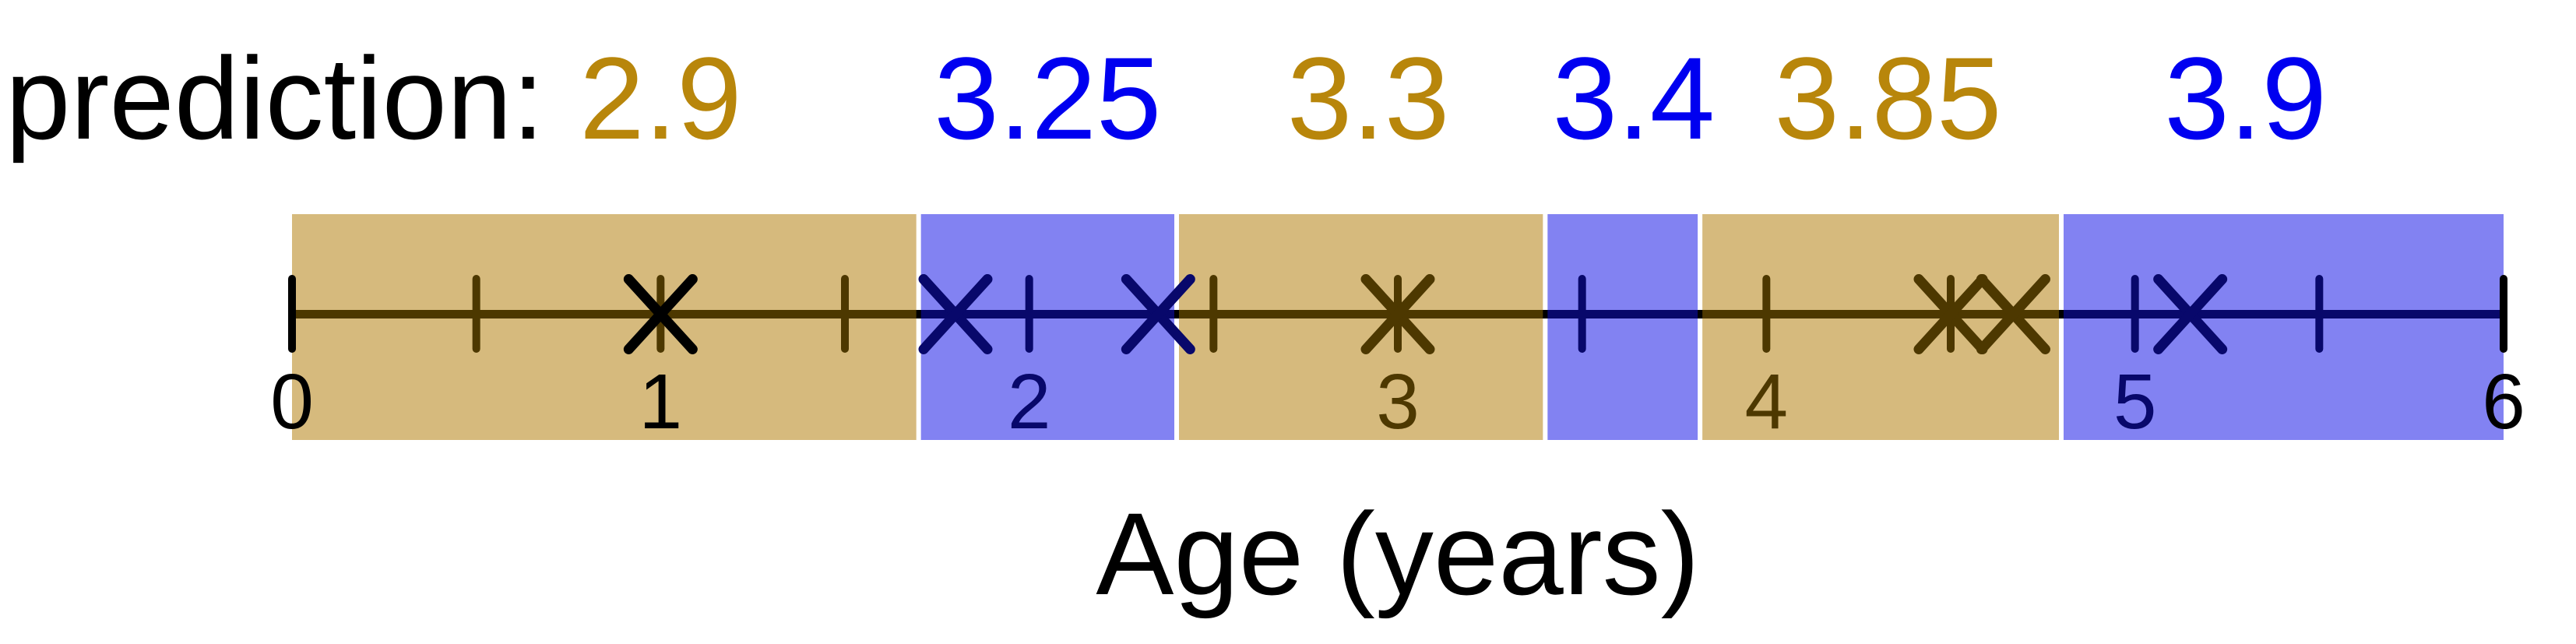 This screenshot has width=2576, height=644. Describe the element at coordinates (1368, 98) in the screenshot. I see `prediction-value: 3.3` at that location.